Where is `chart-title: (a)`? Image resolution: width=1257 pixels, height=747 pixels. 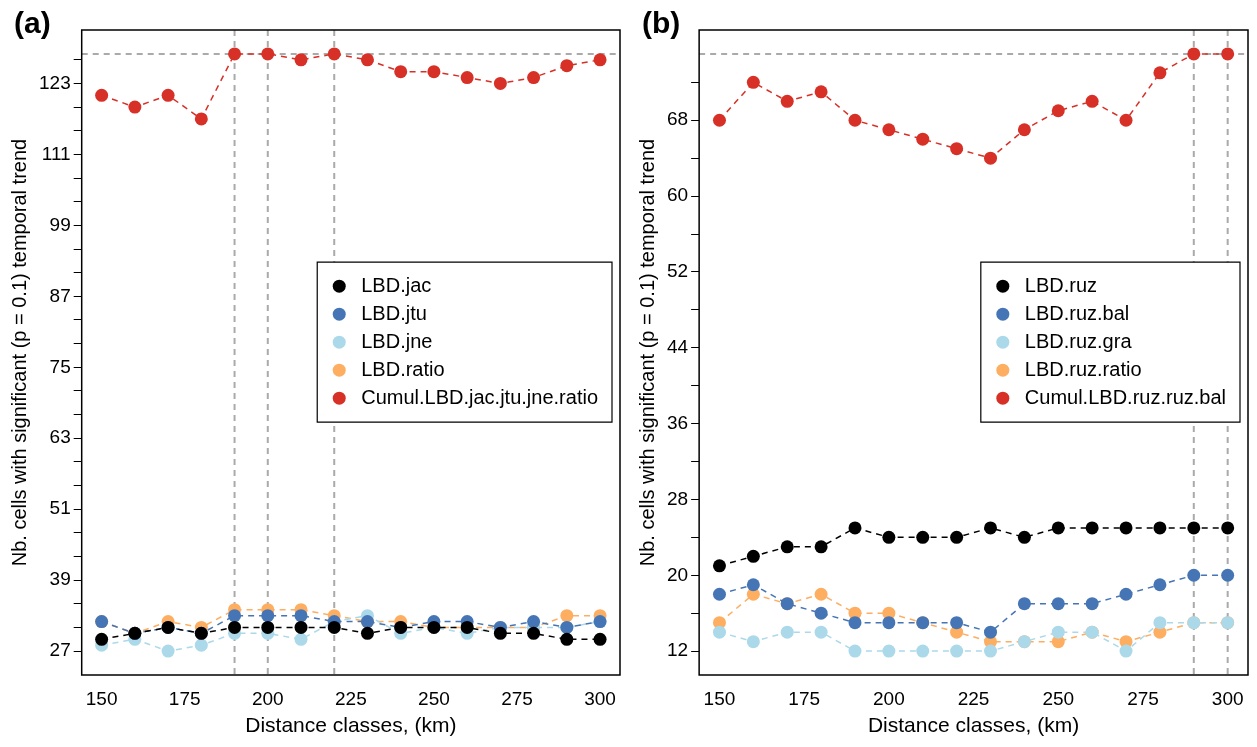
chart-title: (a) is located at coordinates (32, 23).